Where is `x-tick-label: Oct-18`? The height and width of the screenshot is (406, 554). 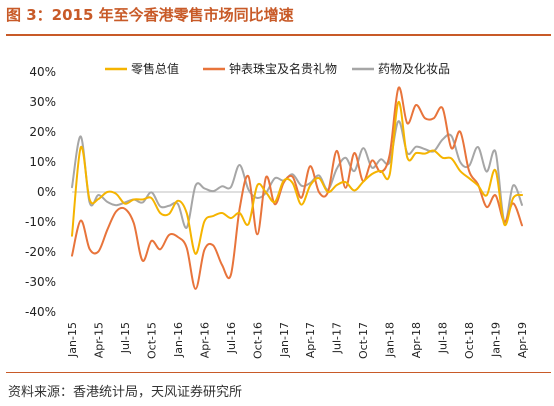 x-tick-label: Oct-18 is located at coordinates (469, 340).